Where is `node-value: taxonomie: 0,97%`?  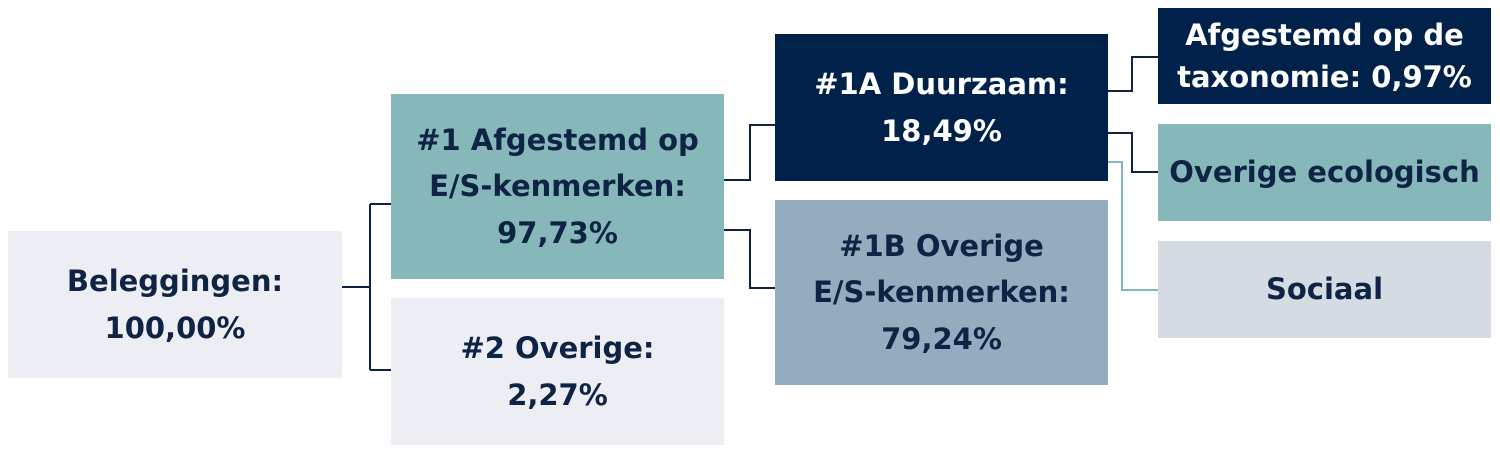
node-value: taxonomie: 0,97% is located at coordinates (1324, 77).